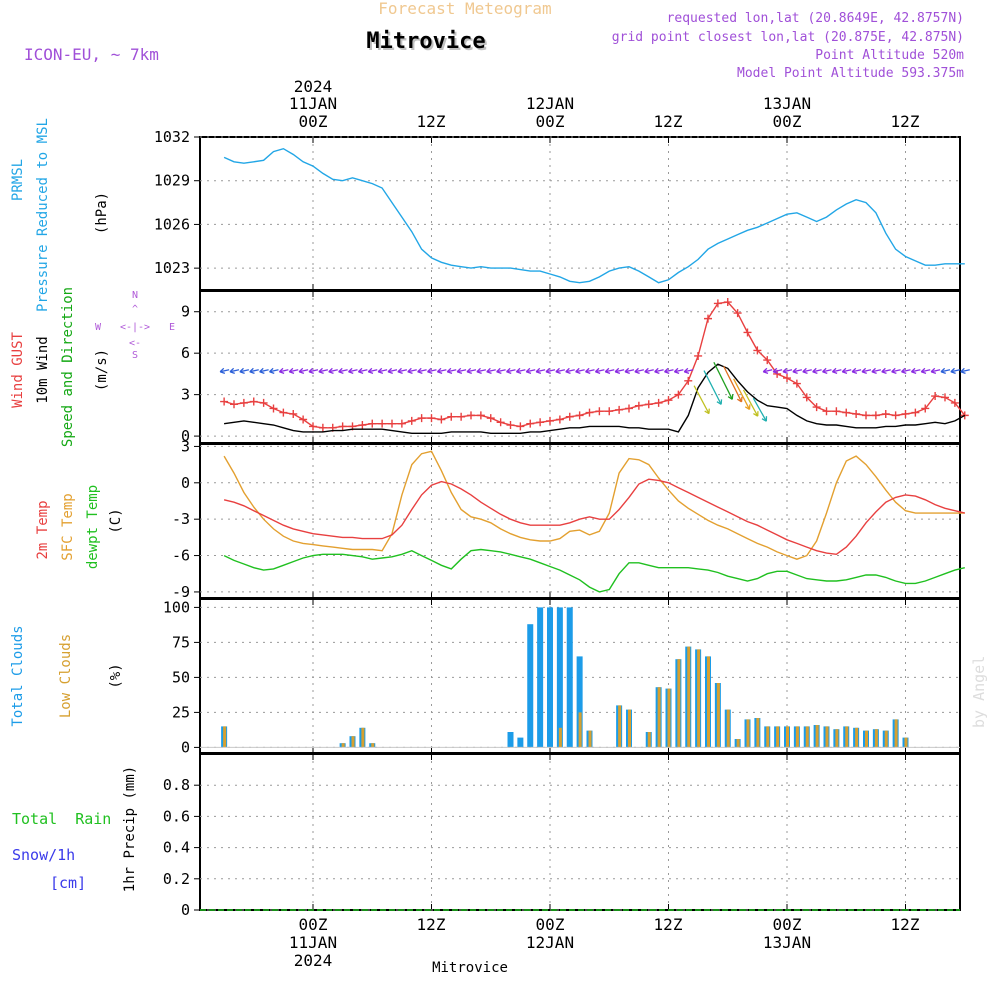  I want to click on y-tick-label: 9, so click(185, 312).